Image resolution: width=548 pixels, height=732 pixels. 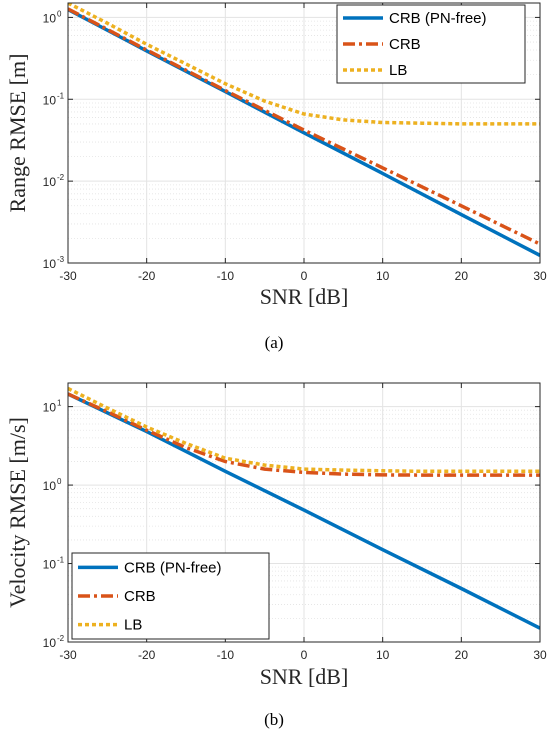 What do you see at coordinates (17, 133) in the screenshot?
I see `y-axis-label: Range RMSE [m]` at bounding box center [17, 133].